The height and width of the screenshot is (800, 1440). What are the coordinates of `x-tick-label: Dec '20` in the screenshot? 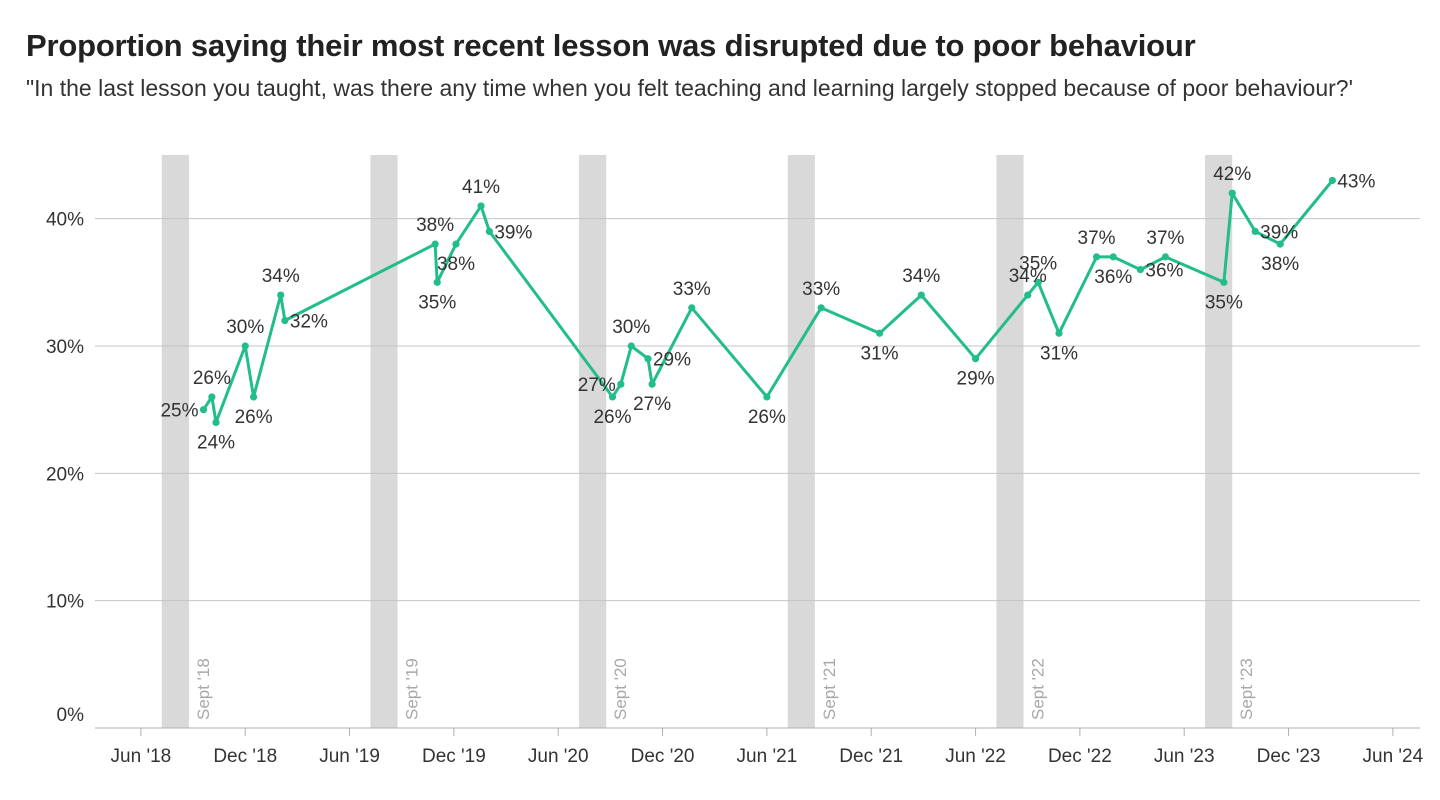 It's located at (663, 756).